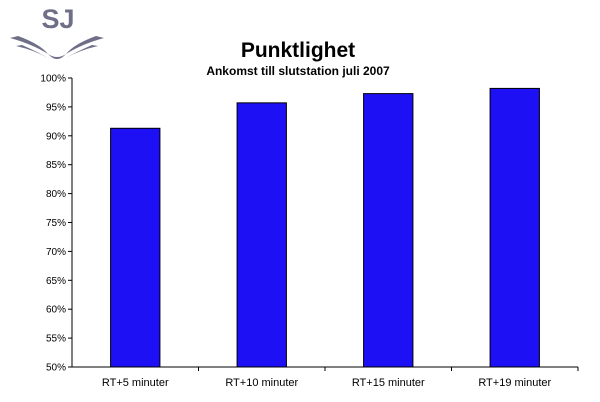 The width and height of the screenshot is (600, 402). Describe the element at coordinates (56, 281) in the screenshot. I see `y-tick-label: 65%` at that location.